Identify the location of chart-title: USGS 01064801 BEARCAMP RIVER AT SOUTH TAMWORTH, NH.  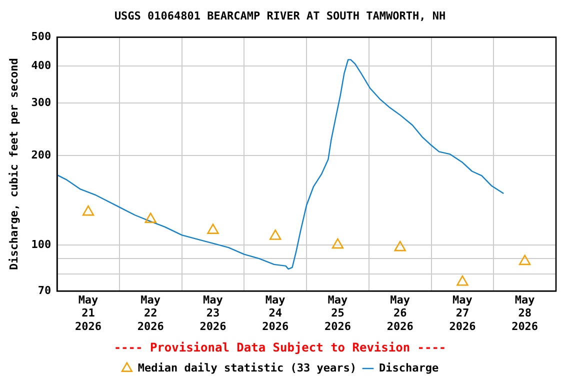
(280, 15).